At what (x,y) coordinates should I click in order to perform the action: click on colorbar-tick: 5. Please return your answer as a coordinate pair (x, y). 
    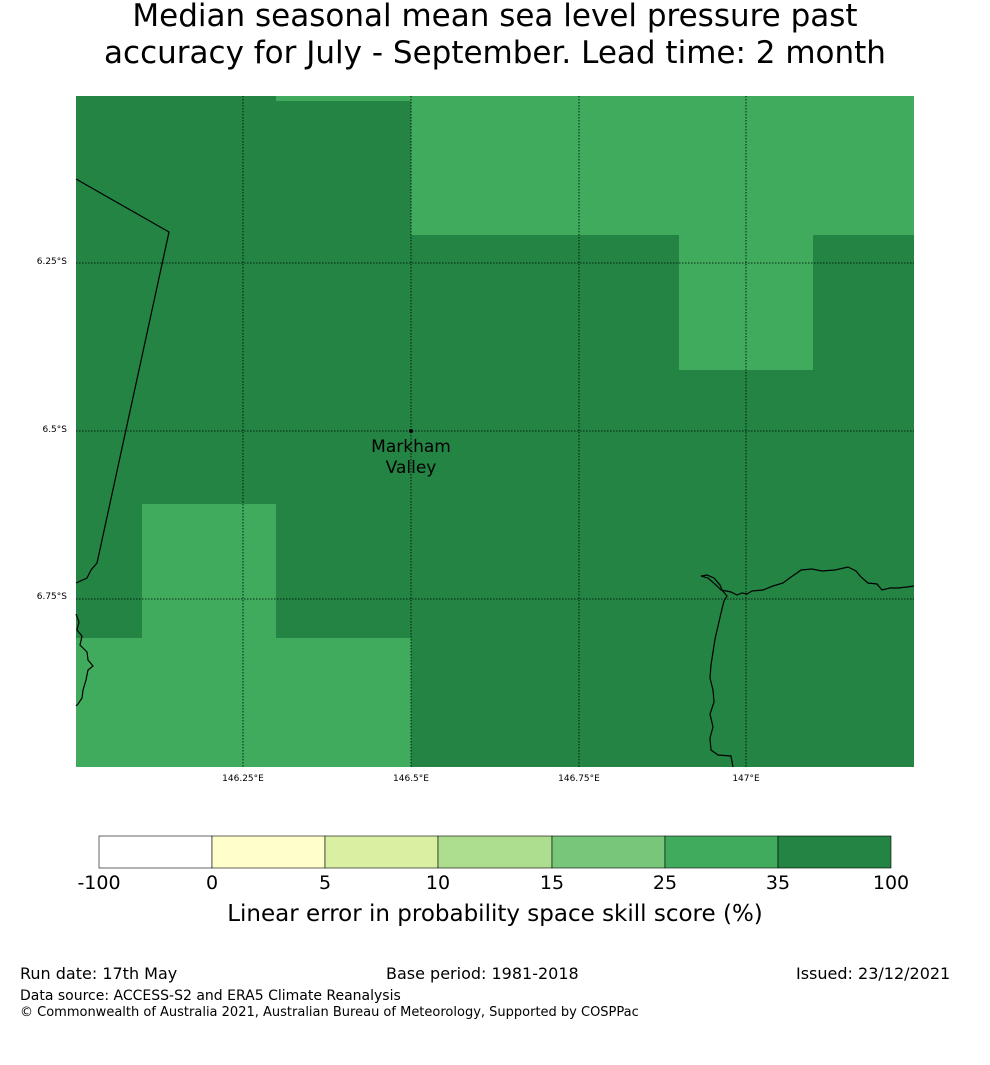
    Looking at the image, I should click on (325, 883).